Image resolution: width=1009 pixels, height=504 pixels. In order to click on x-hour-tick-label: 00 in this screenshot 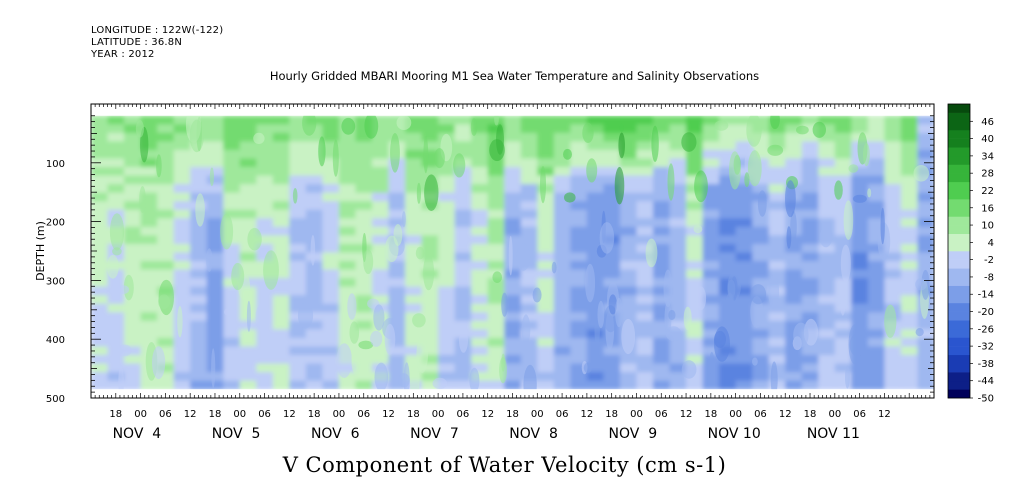, I will do `click(537, 414)`.